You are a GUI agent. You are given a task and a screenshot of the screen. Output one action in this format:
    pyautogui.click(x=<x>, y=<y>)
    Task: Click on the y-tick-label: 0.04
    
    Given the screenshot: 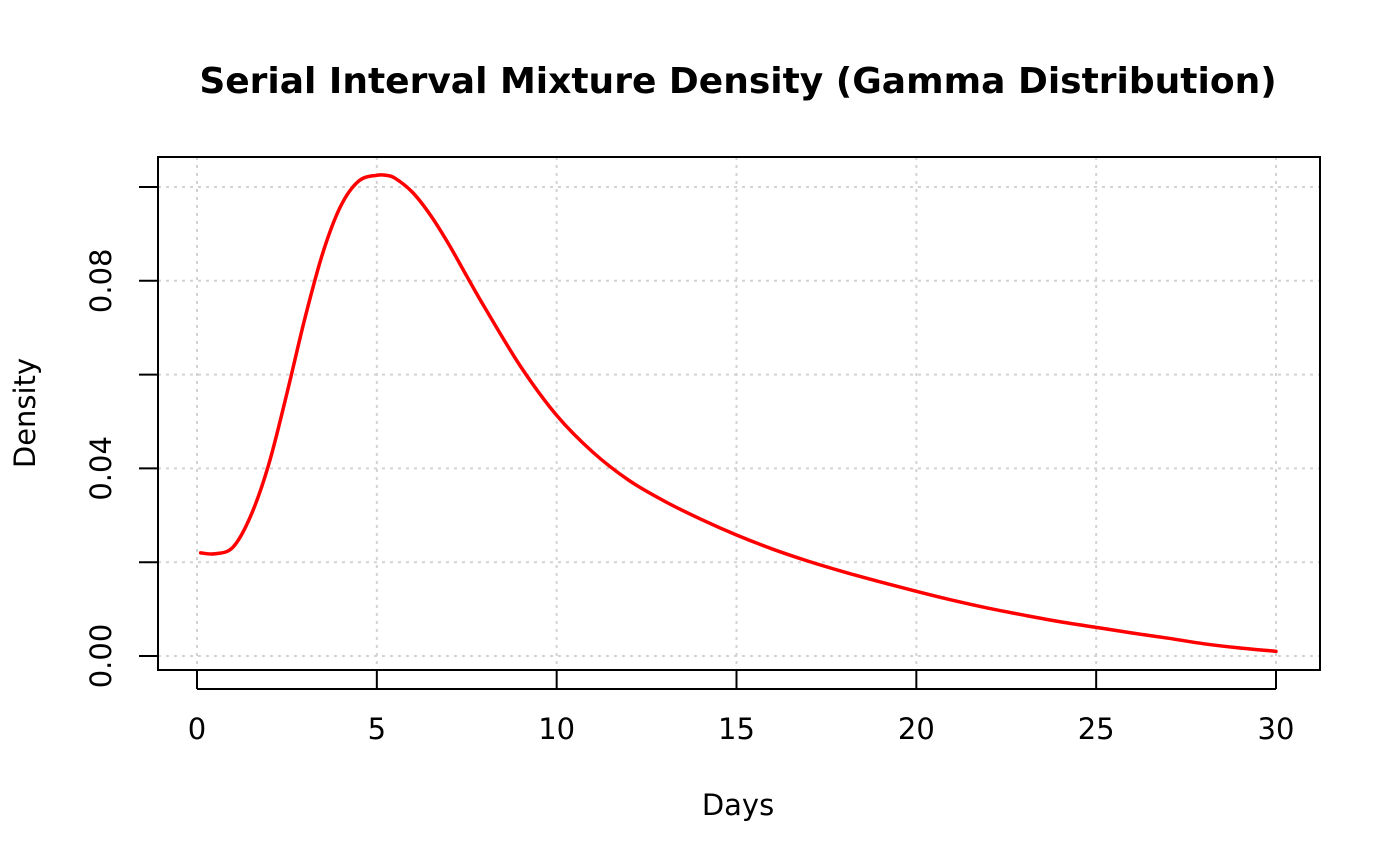 What is the action you would take?
    pyautogui.click(x=101, y=468)
    